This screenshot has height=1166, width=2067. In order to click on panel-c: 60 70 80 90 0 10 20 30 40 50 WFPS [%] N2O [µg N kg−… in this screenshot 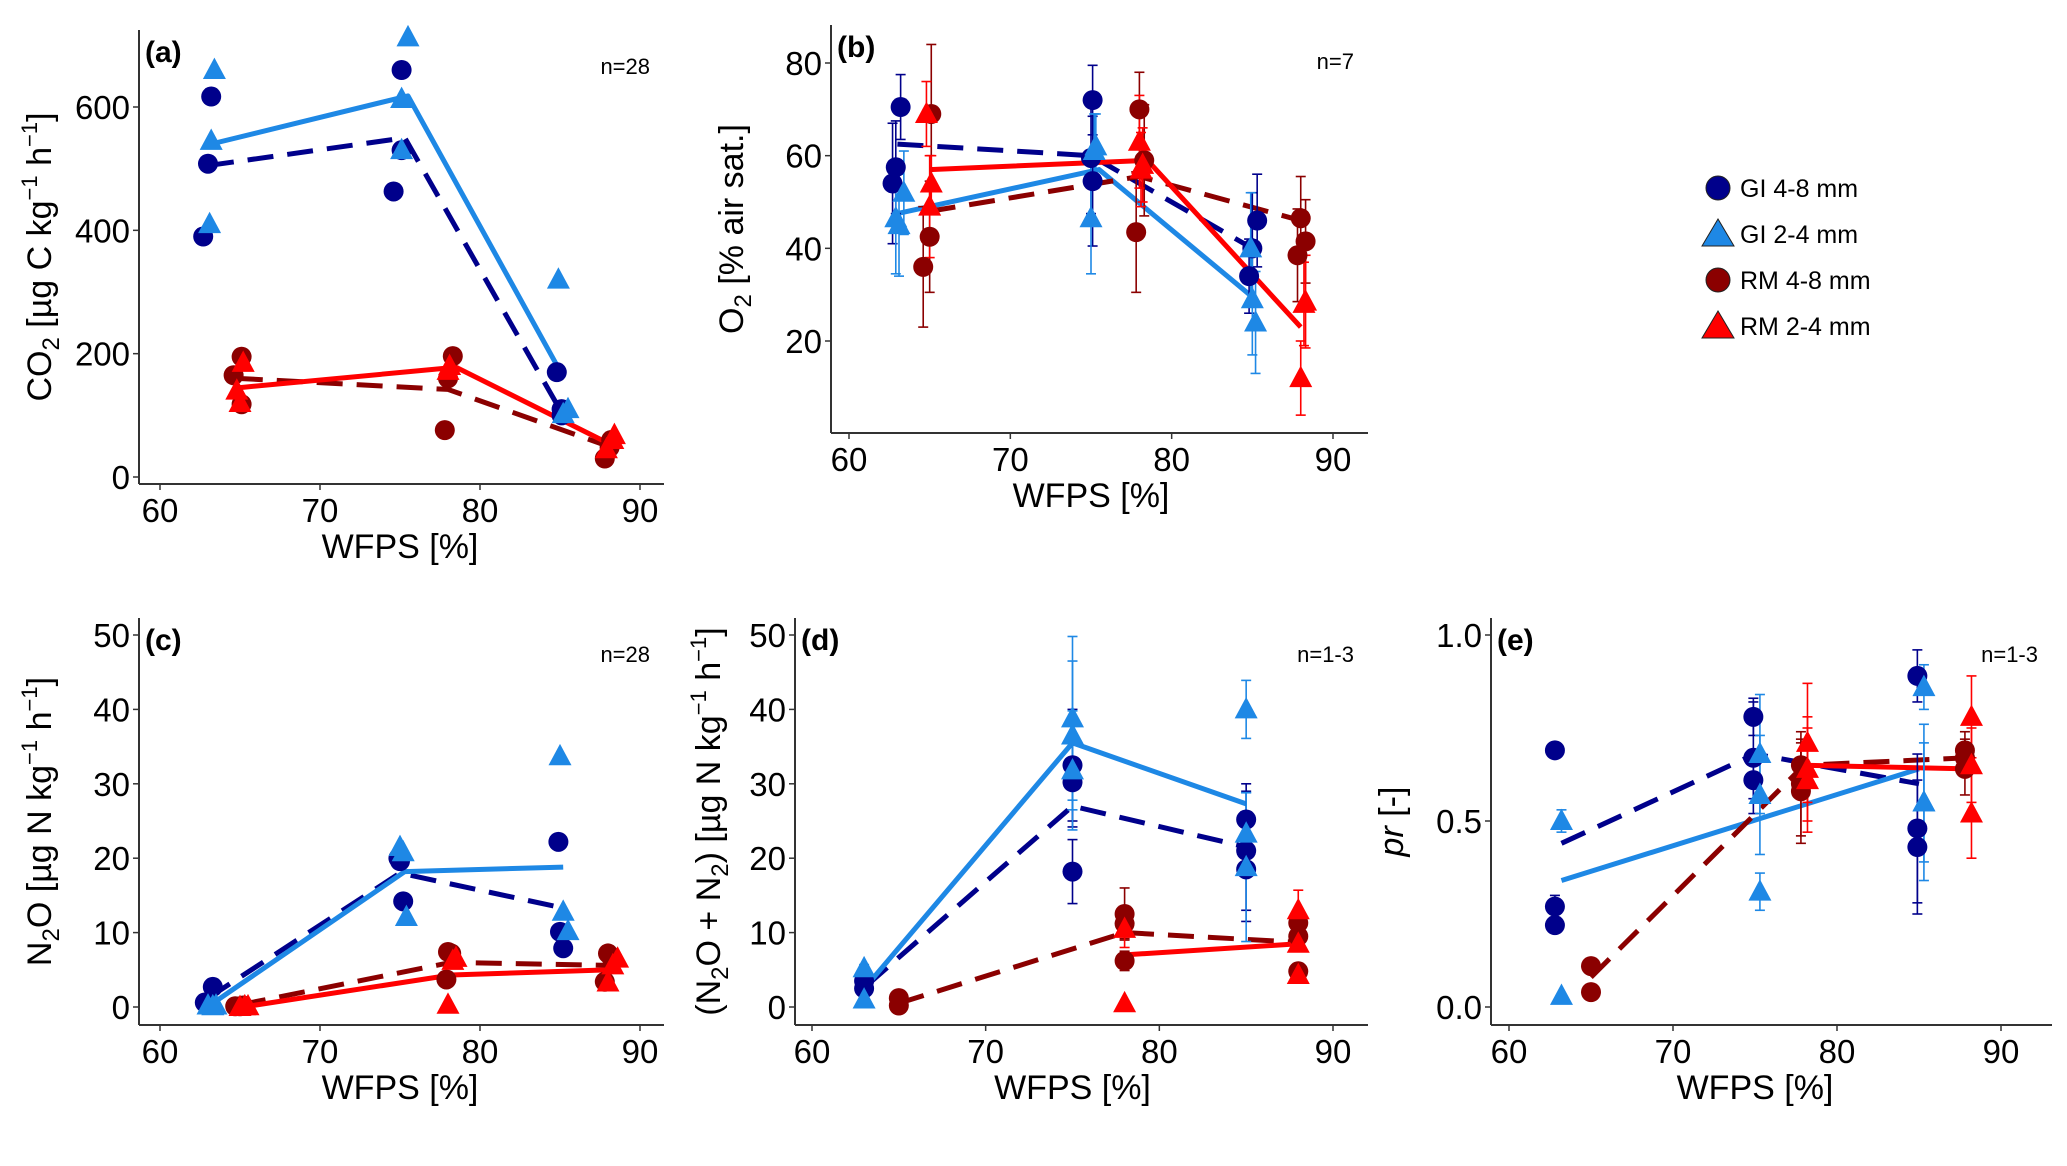, I will do `click(340, 862)`.